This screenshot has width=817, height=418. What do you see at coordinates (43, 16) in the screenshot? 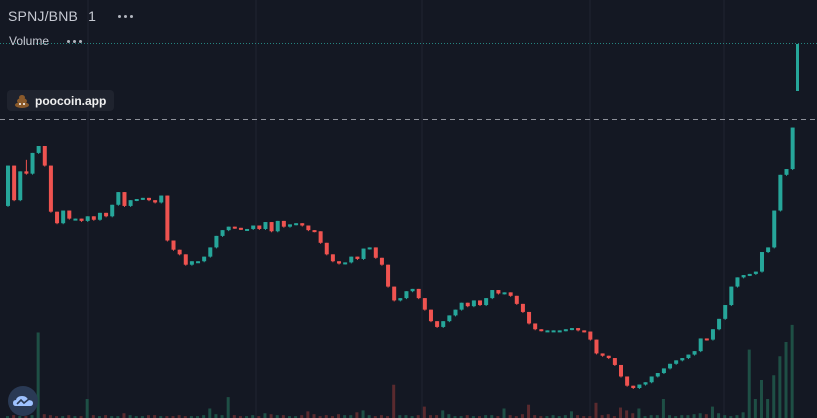
I see `symbol-label: SPNJ/BNB` at bounding box center [43, 16].